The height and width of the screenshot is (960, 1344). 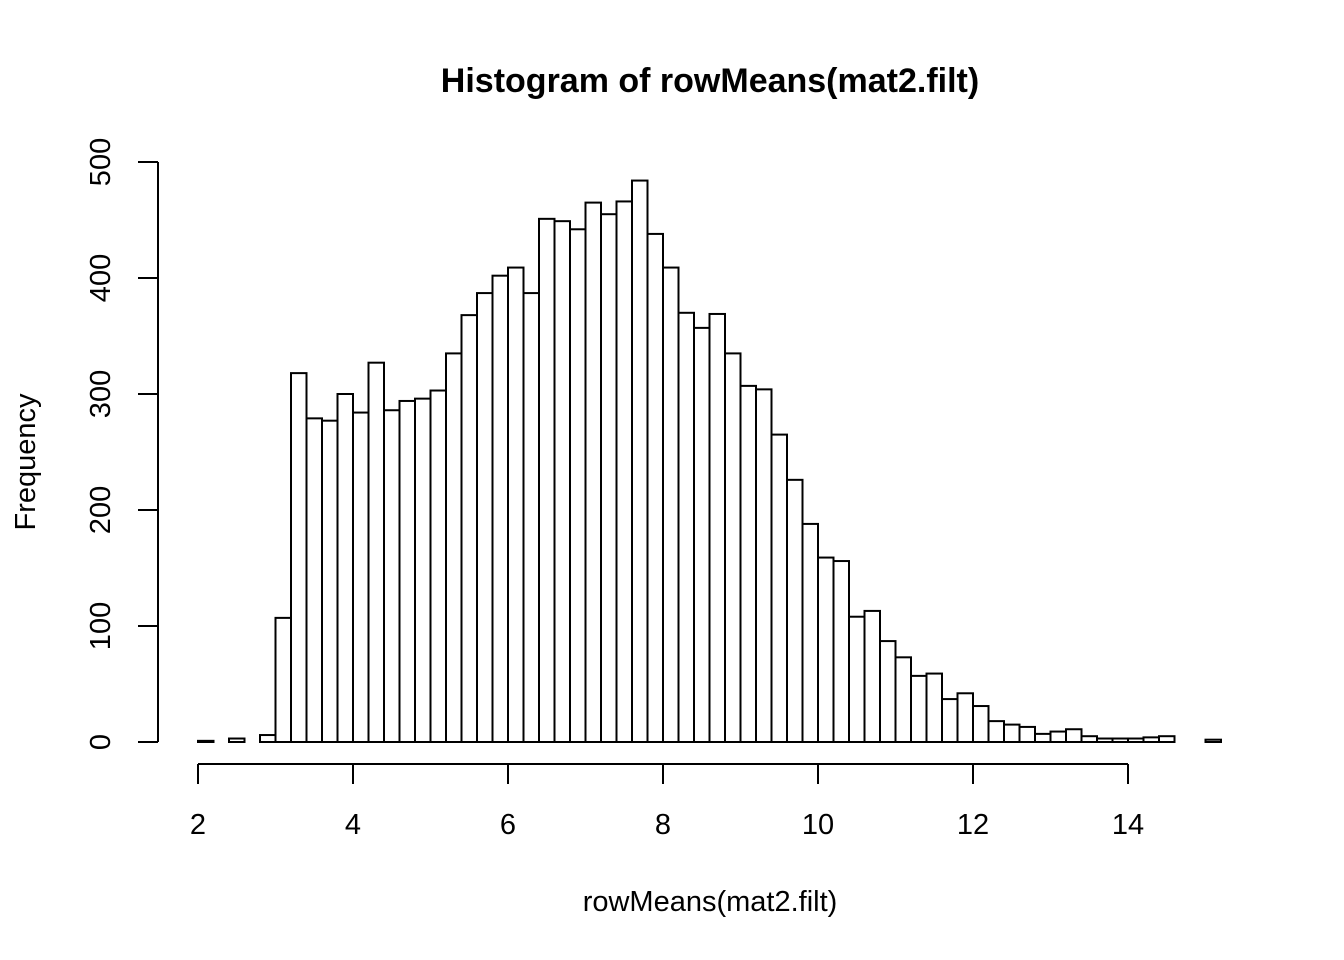 I want to click on y-tick-label: 400, so click(x=101, y=278).